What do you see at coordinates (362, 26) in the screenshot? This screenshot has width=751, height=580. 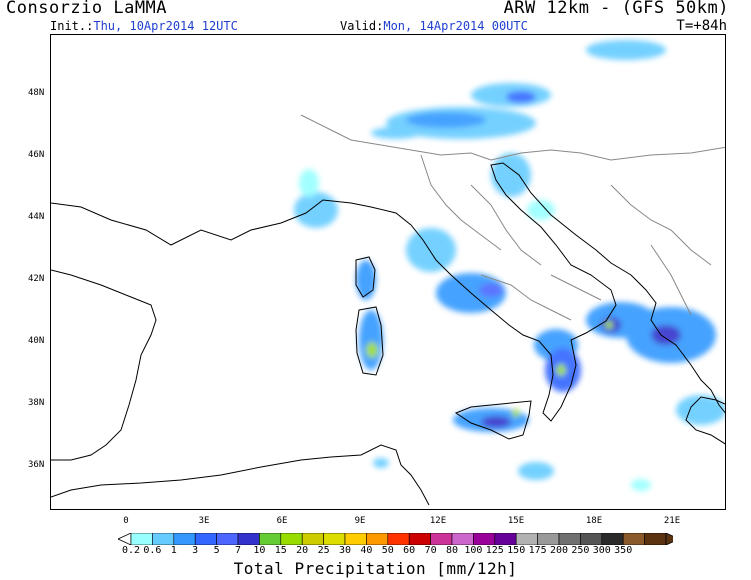 I see `valid-label: Valid:` at bounding box center [362, 26].